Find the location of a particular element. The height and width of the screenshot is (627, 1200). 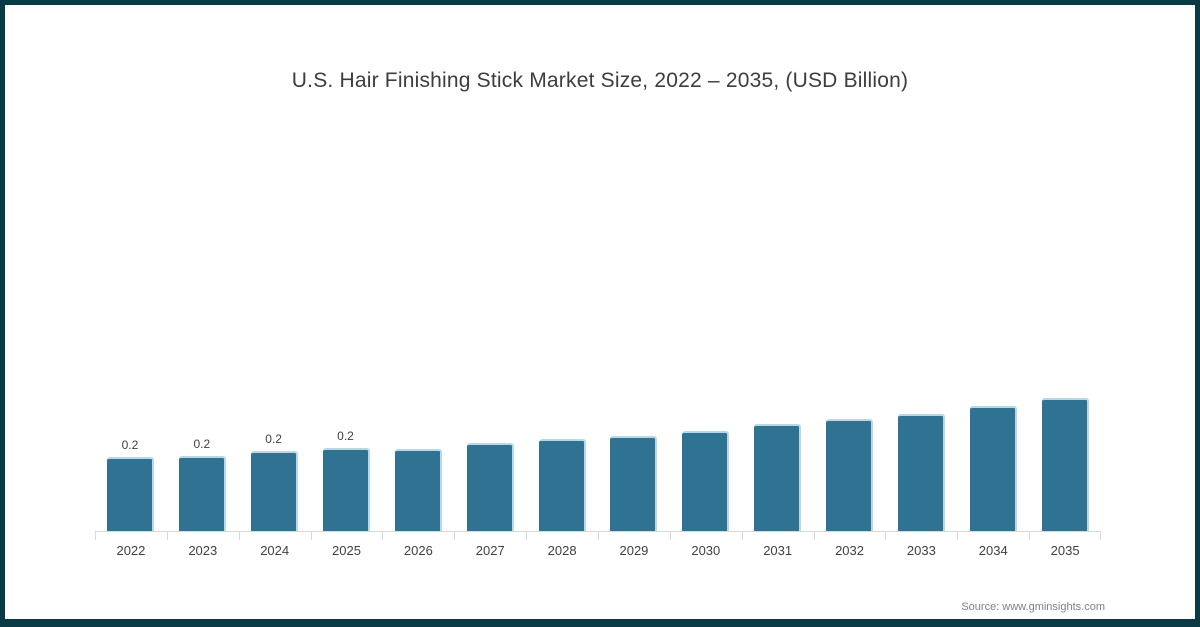

bar-2024: 0.2 is located at coordinates (275, 482).